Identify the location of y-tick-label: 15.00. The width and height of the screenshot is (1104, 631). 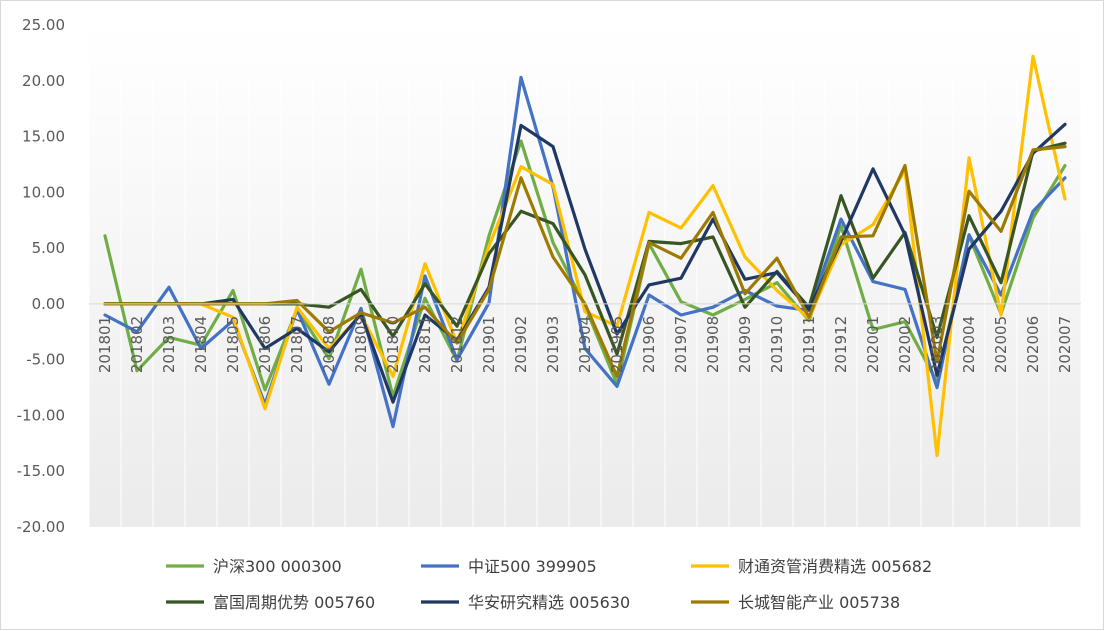
(43, 137).